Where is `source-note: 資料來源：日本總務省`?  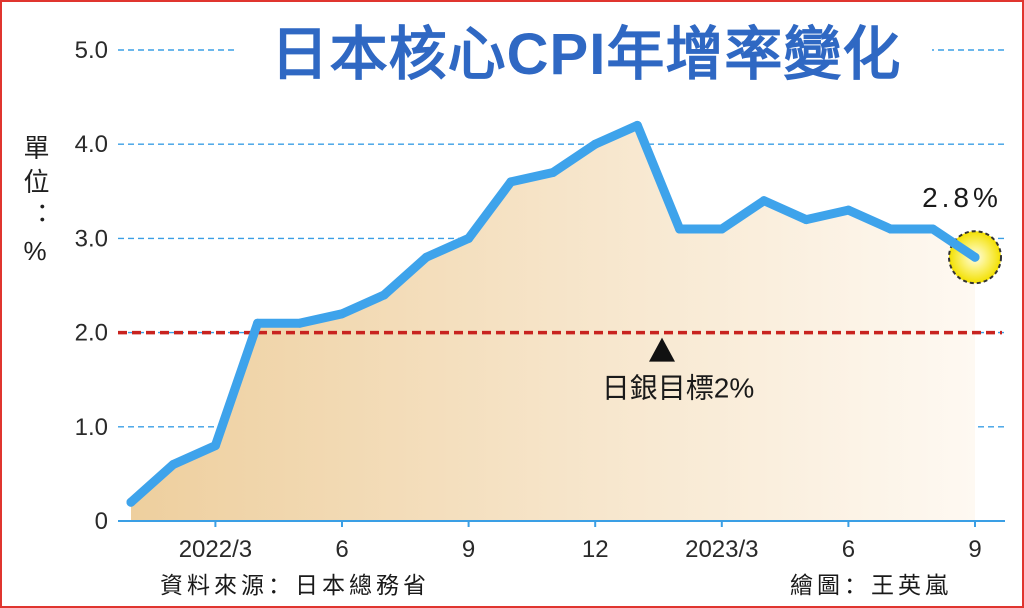 source-note: 資料來源：日本總務省 is located at coordinates (295, 585).